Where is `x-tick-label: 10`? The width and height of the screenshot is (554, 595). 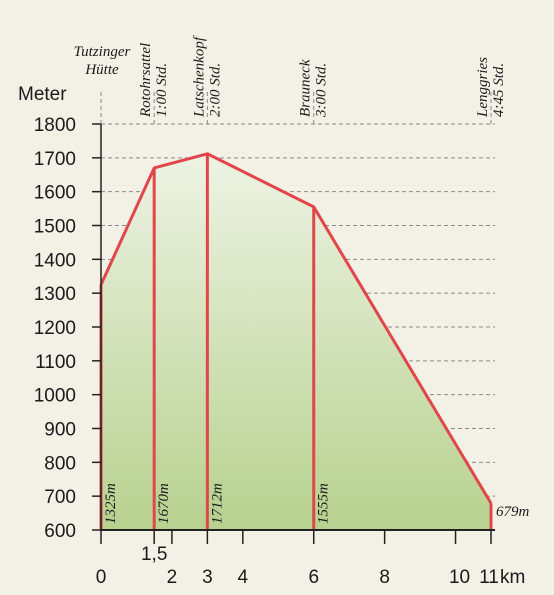 x-tick-label: 10 is located at coordinates (459, 577).